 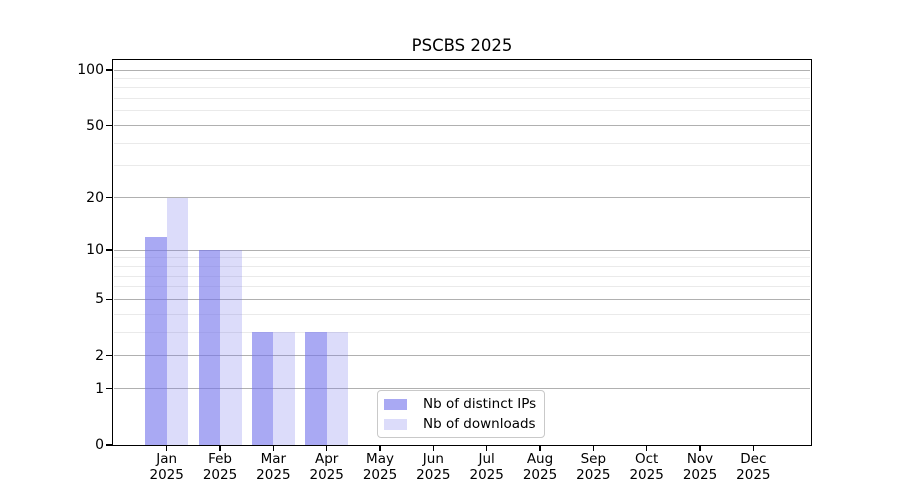 I want to click on bar-downloads-mar, so click(x=284, y=388).